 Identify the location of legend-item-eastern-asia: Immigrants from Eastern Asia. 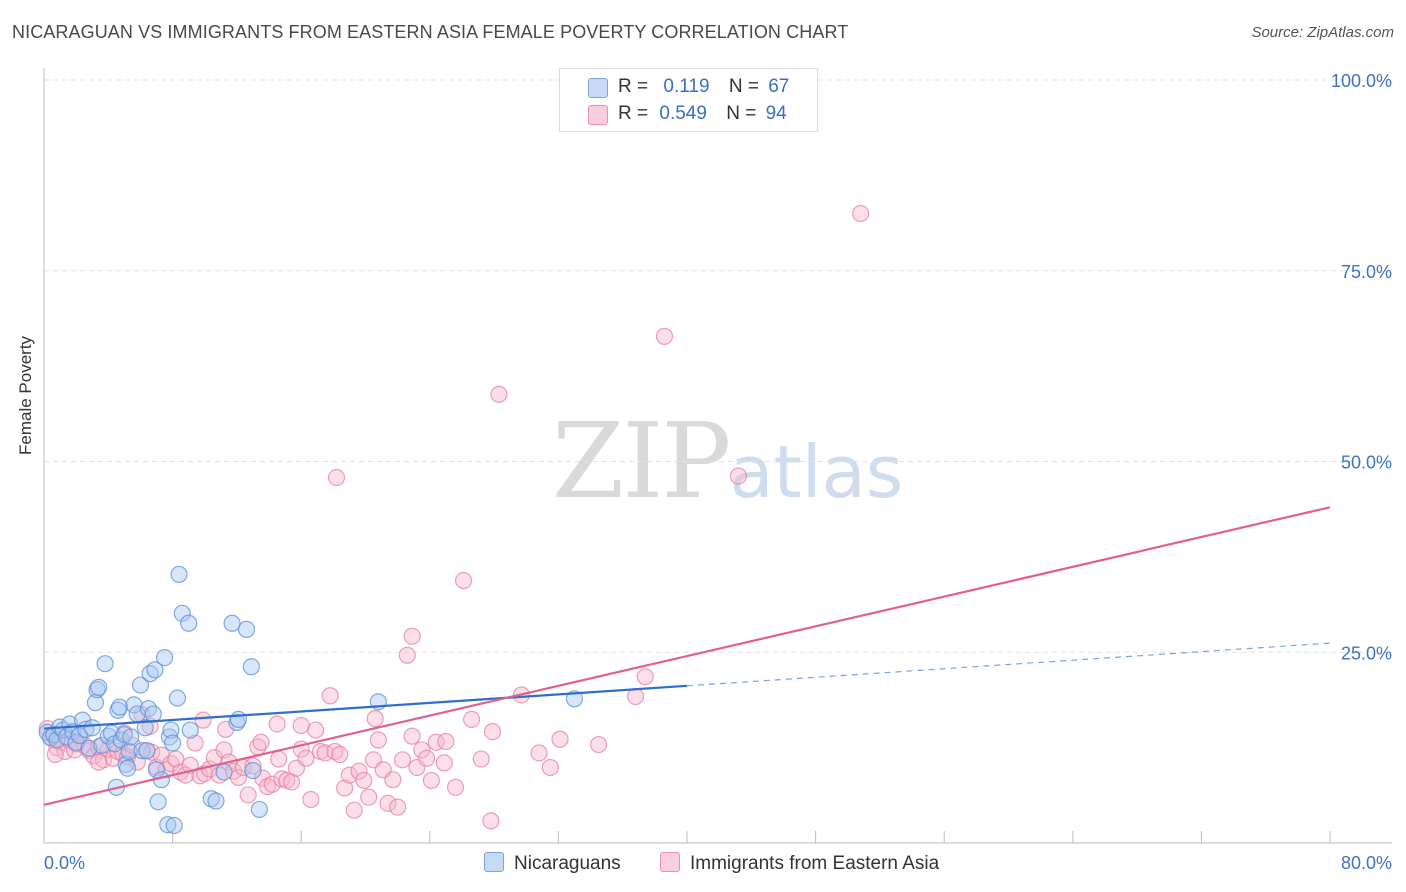
(799, 863).